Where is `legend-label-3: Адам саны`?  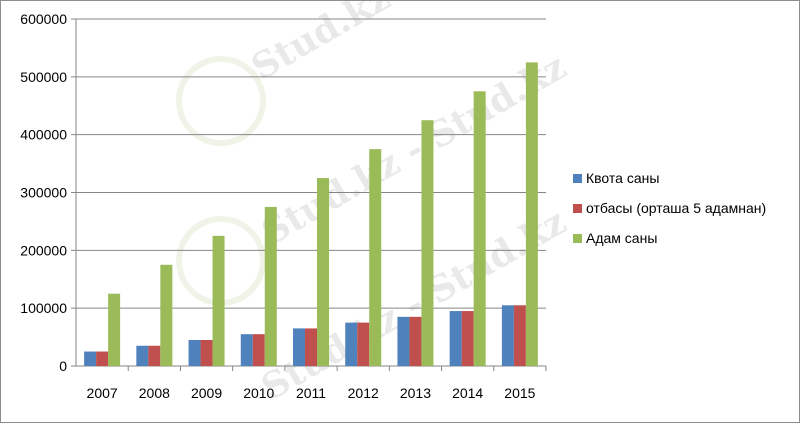 legend-label-3: Адам саны is located at coordinates (621, 238).